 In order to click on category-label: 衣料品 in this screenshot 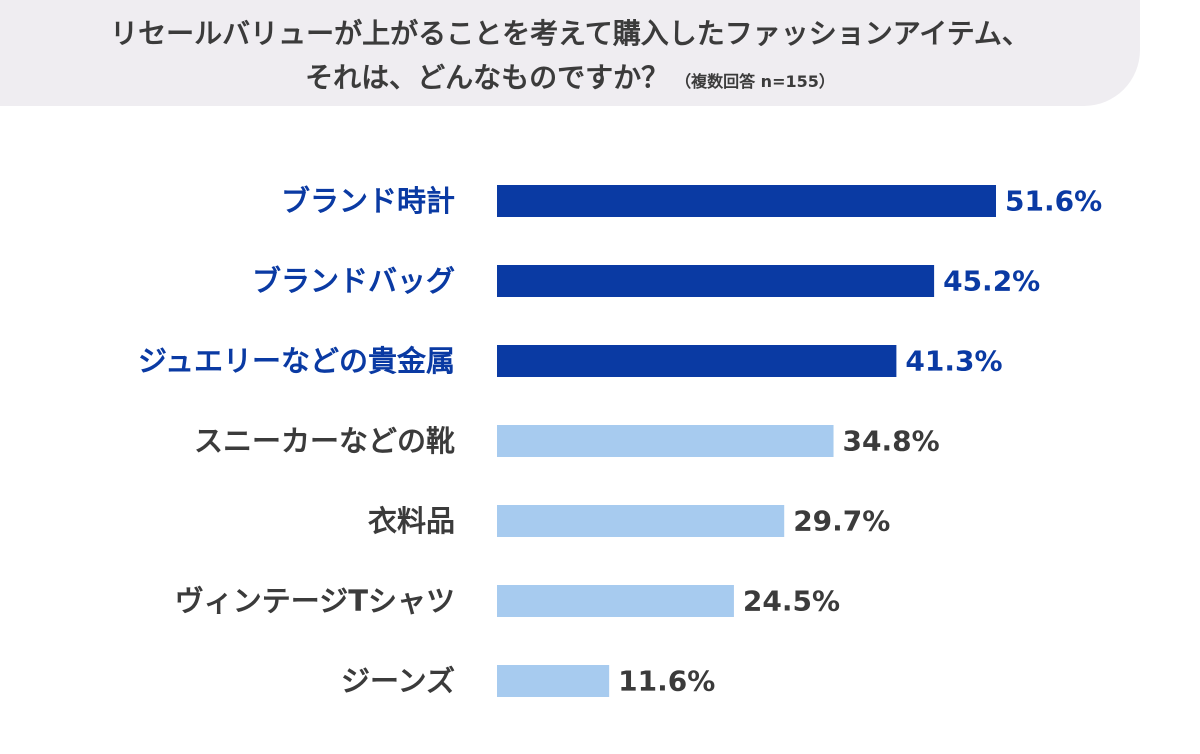, I will do `click(411, 521)`.